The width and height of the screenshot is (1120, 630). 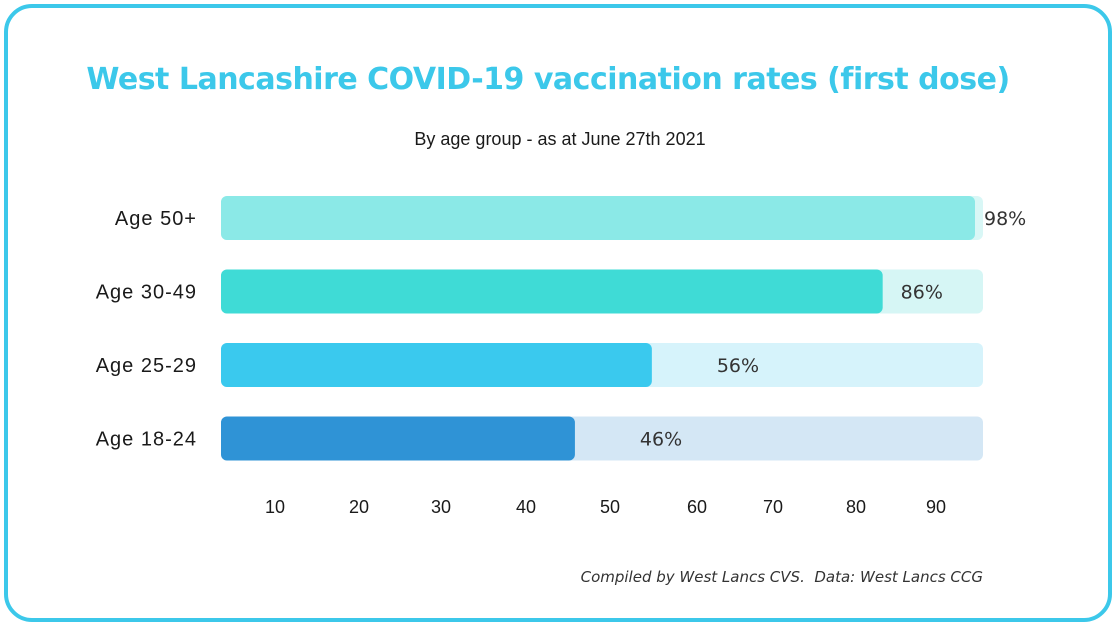 What do you see at coordinates (738, 366) in the screenshot?
I see `value-label: 56%` at bounding box center [738, 366].